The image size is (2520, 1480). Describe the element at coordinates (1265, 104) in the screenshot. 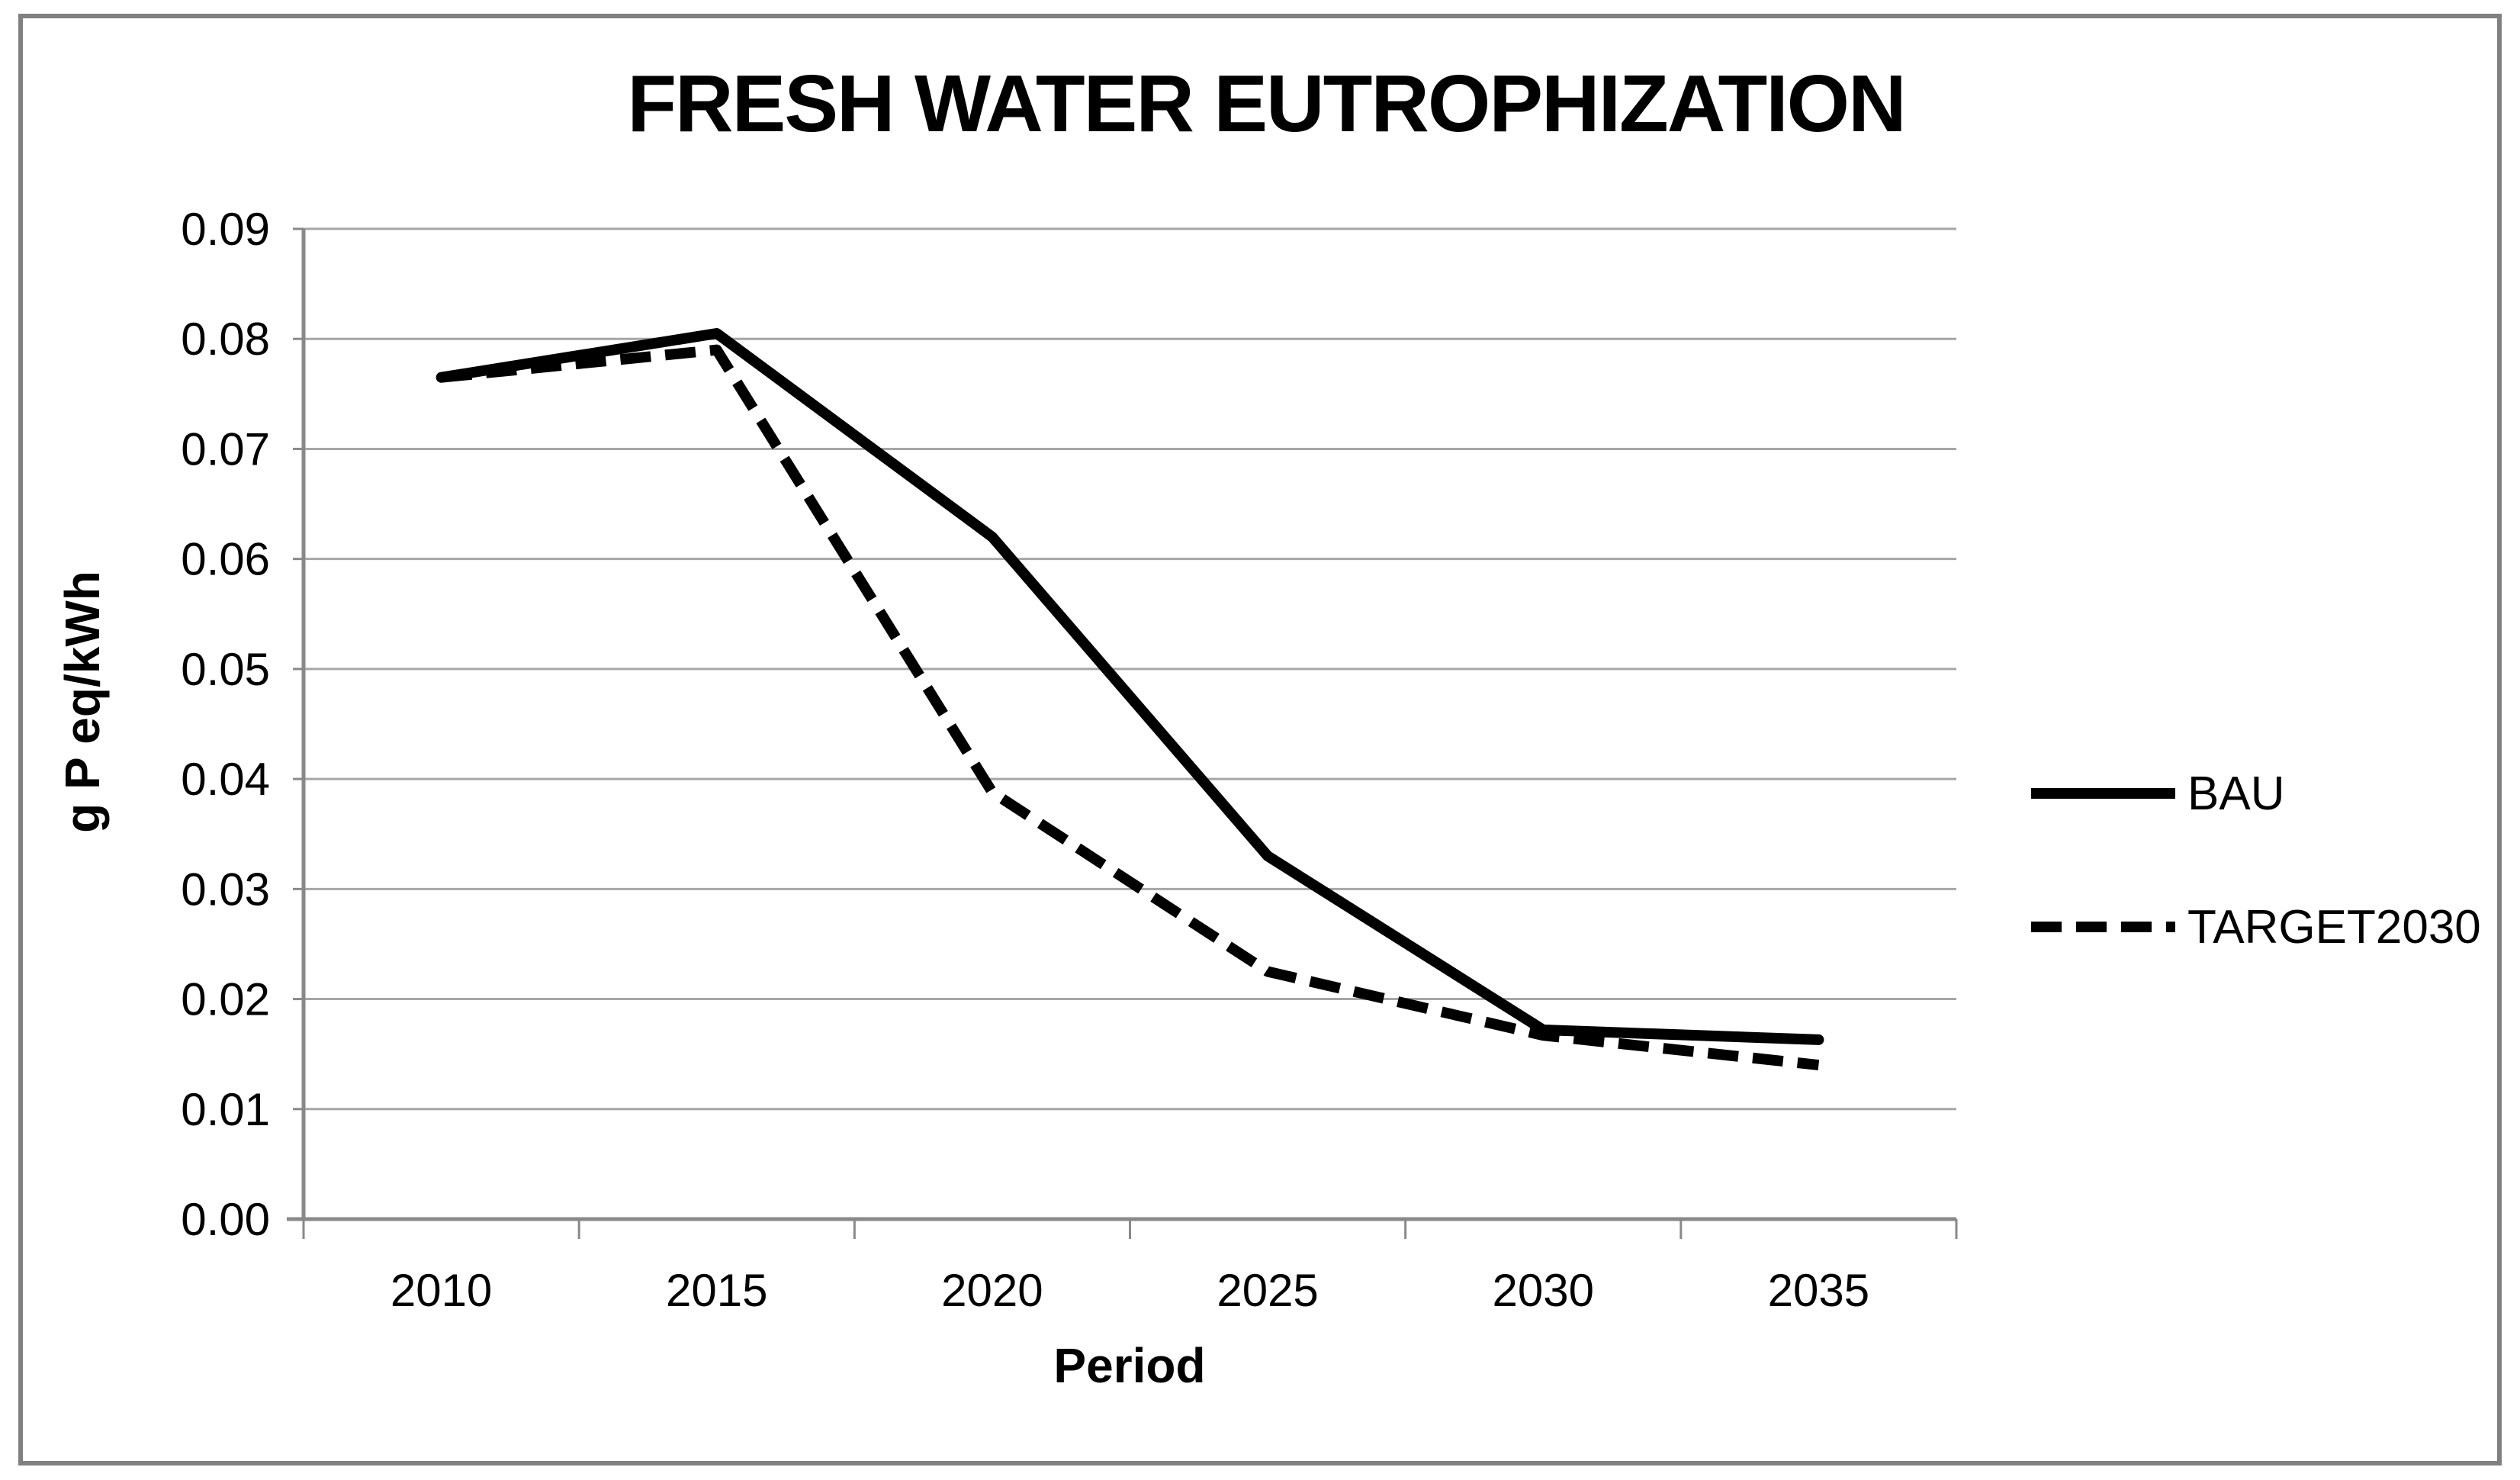

I see `chart-title: FRESH WATER EUTROPHIZATION` at that location.